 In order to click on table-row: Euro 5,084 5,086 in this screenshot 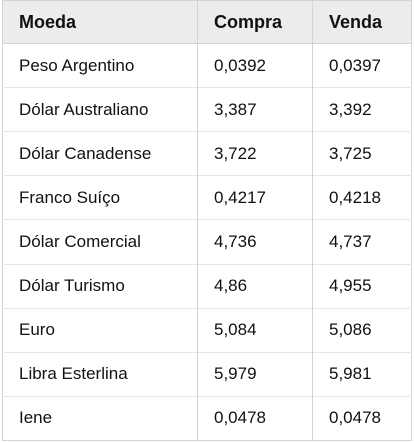, I will do `click(207, 330)`.